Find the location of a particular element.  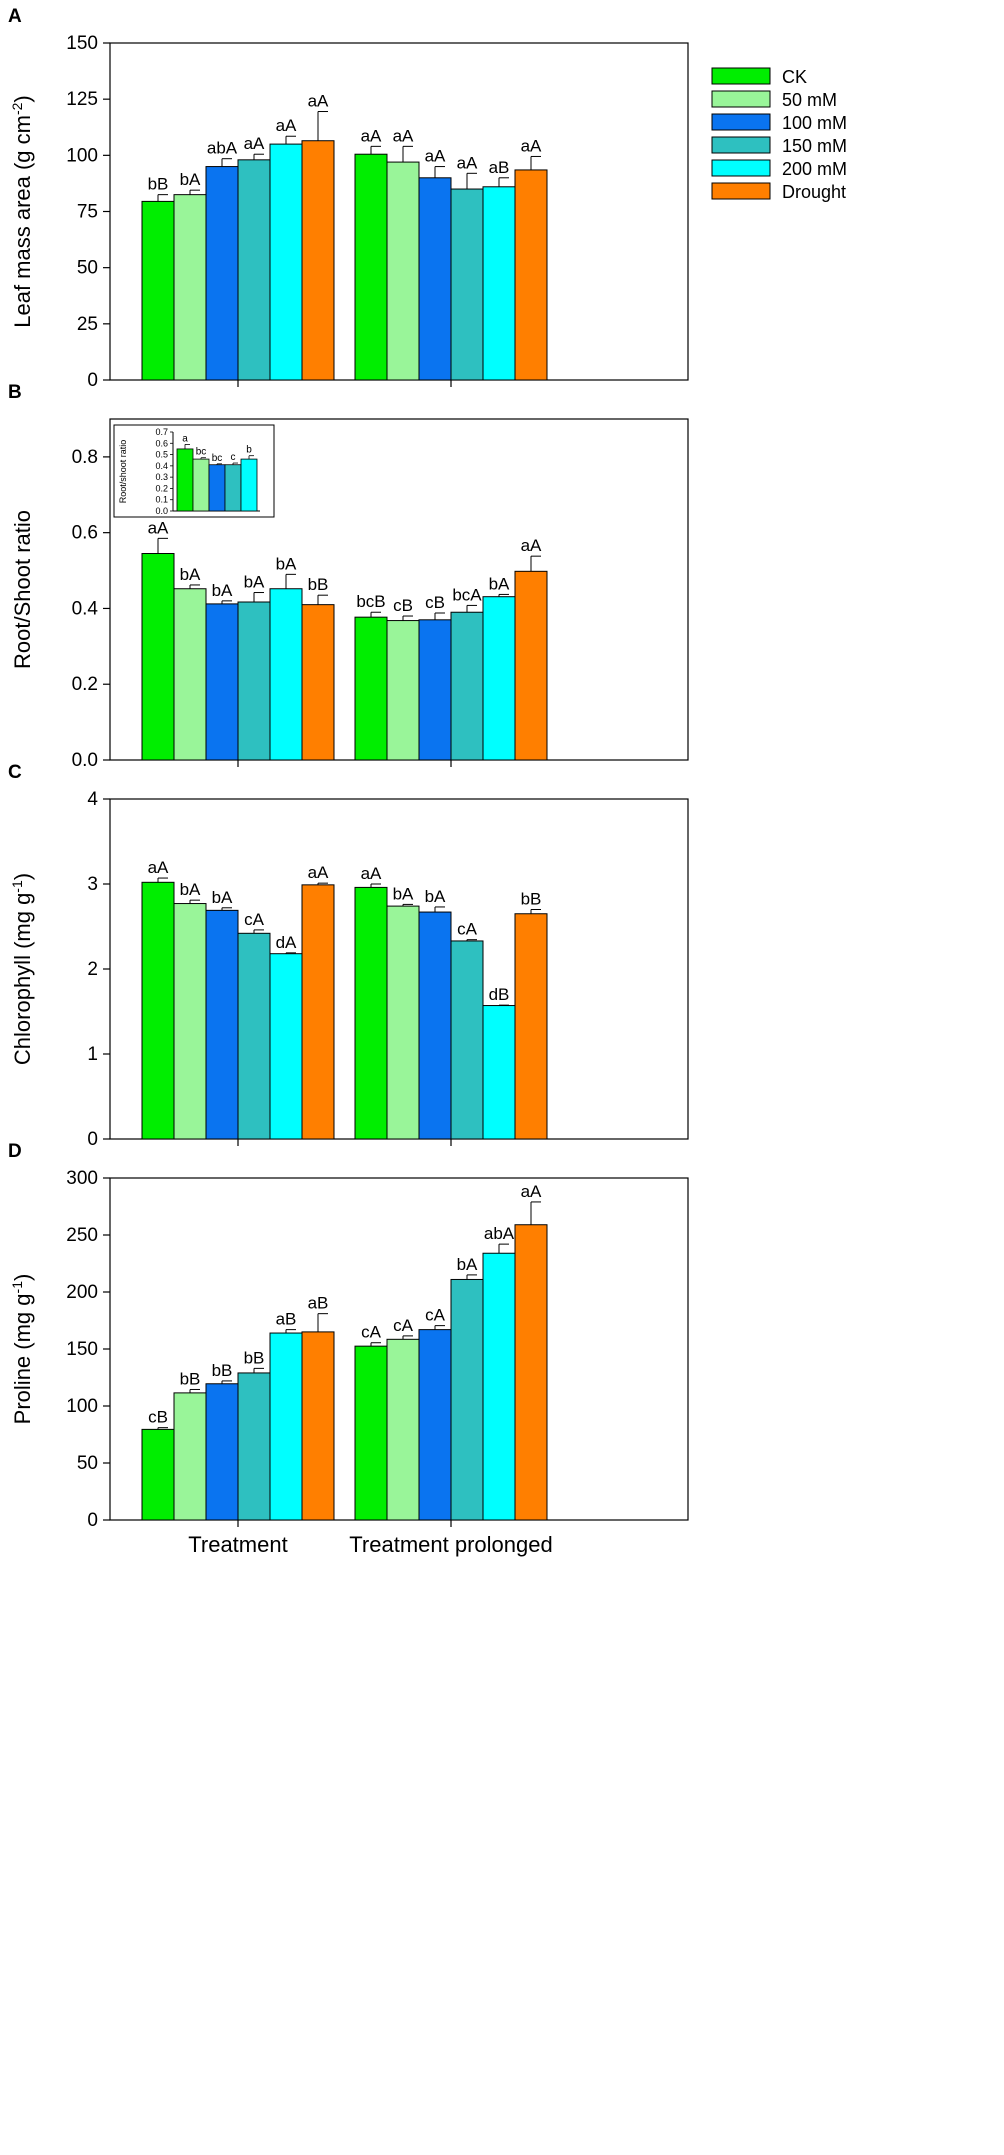

inset-significance-letter: a is located at coordinates (185, 438).